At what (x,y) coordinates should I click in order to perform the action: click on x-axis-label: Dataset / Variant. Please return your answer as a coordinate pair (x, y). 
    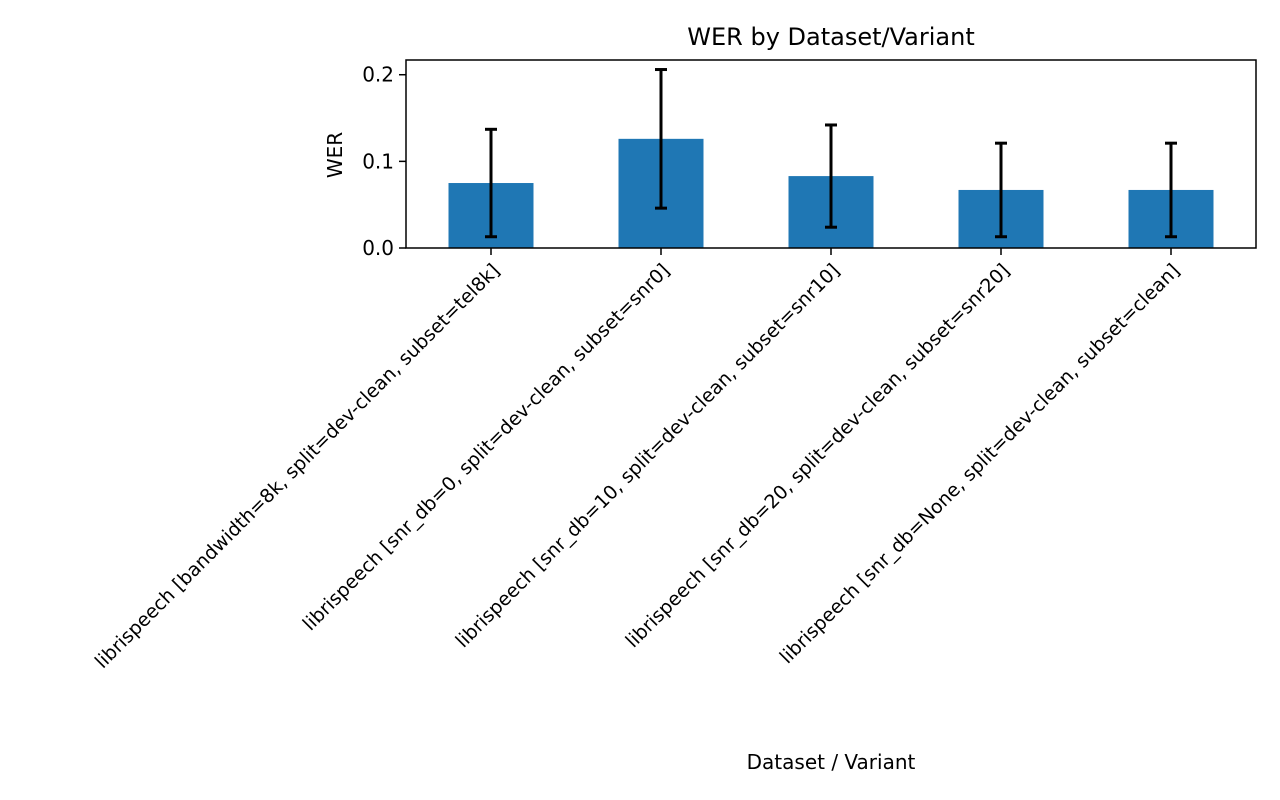
    Looking at the image, I should click on (831, 762).